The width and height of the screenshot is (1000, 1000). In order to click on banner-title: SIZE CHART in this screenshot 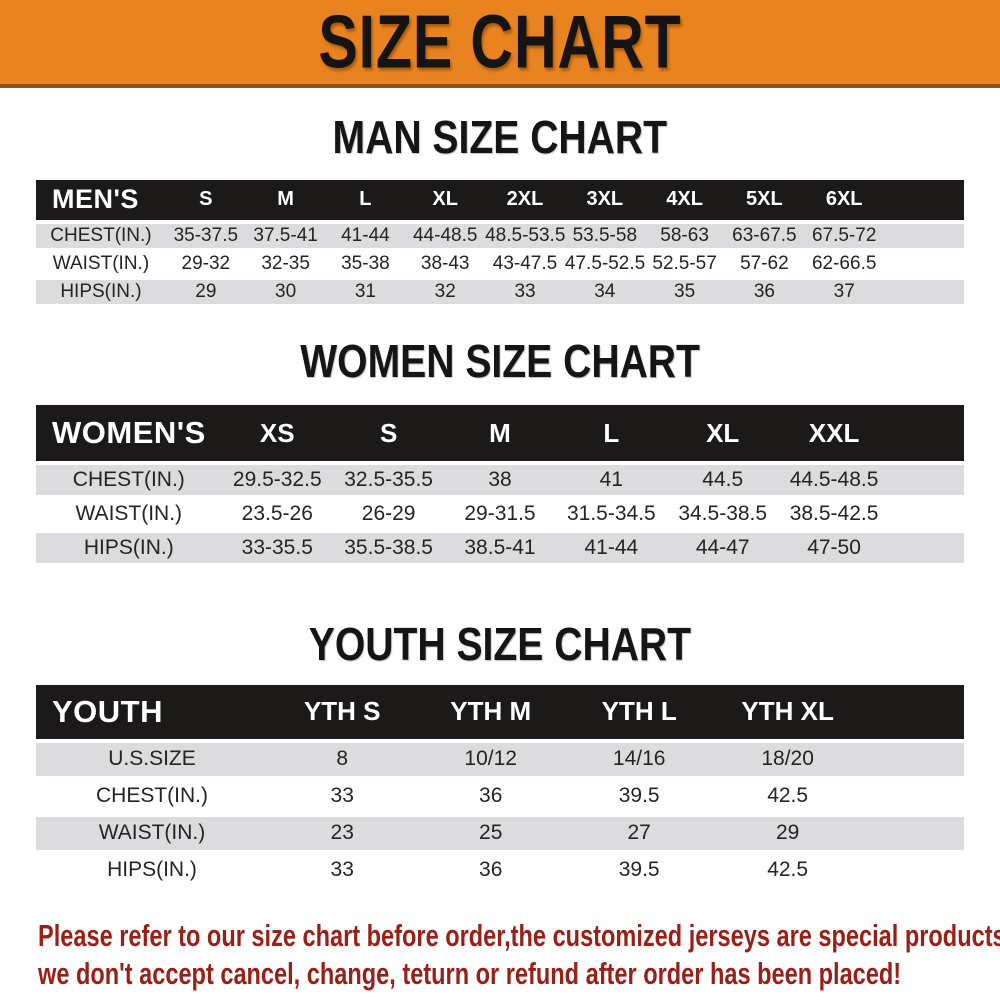, I will do `click(500, 42)`.